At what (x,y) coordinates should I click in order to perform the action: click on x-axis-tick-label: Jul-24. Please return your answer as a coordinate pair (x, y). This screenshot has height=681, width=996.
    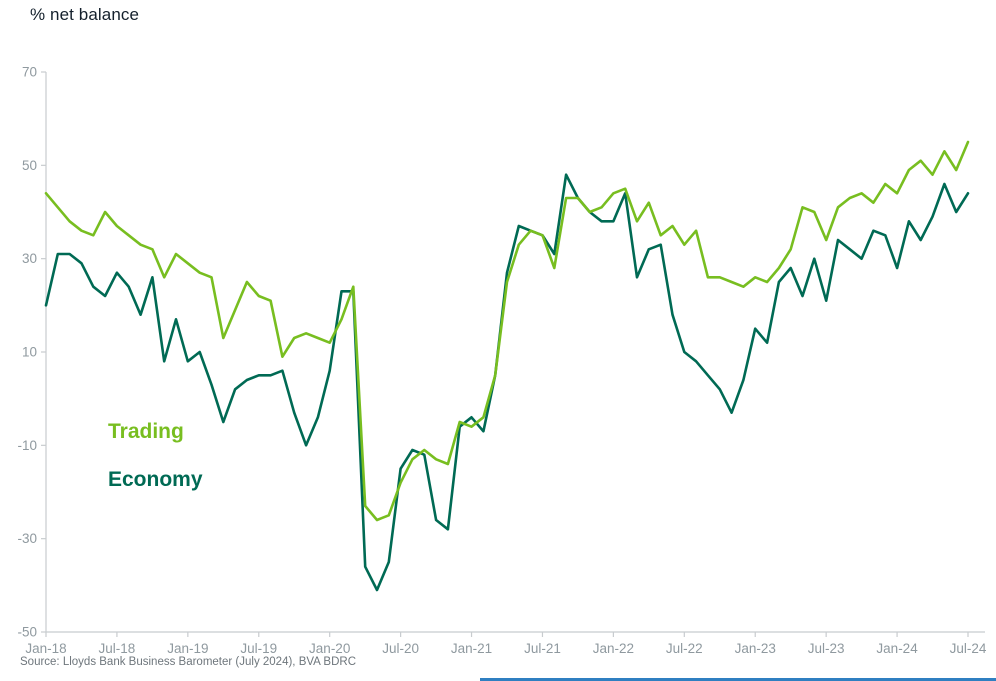
    Looking at the image, I should click on (968, 648).